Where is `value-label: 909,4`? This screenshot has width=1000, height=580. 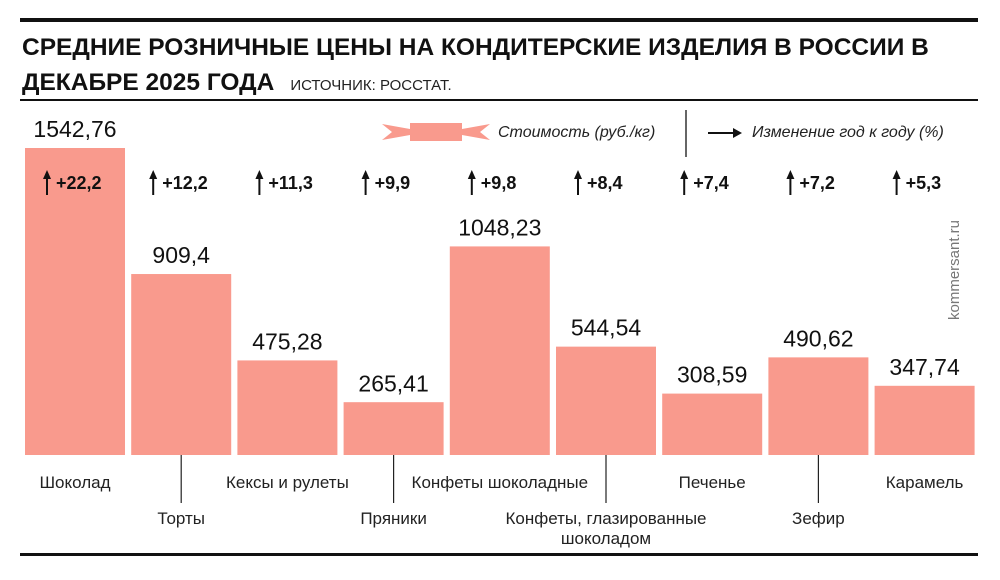
value-label: 909,4 is located at coordinates (181, 255).